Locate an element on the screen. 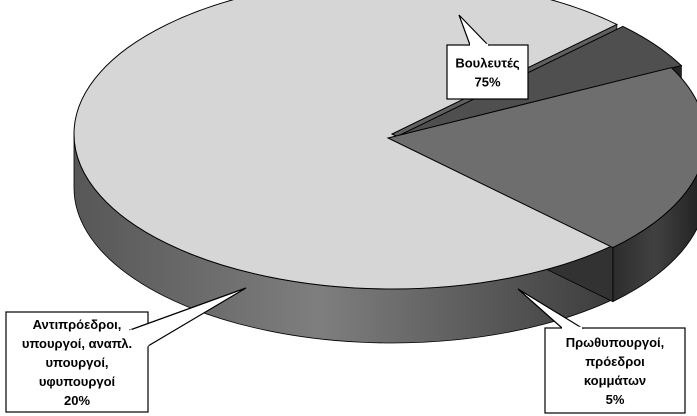 The height and width of the screenshot is (416, 697). callout-label-0-0: Βουλευτές is located at coordinates (487, 63).